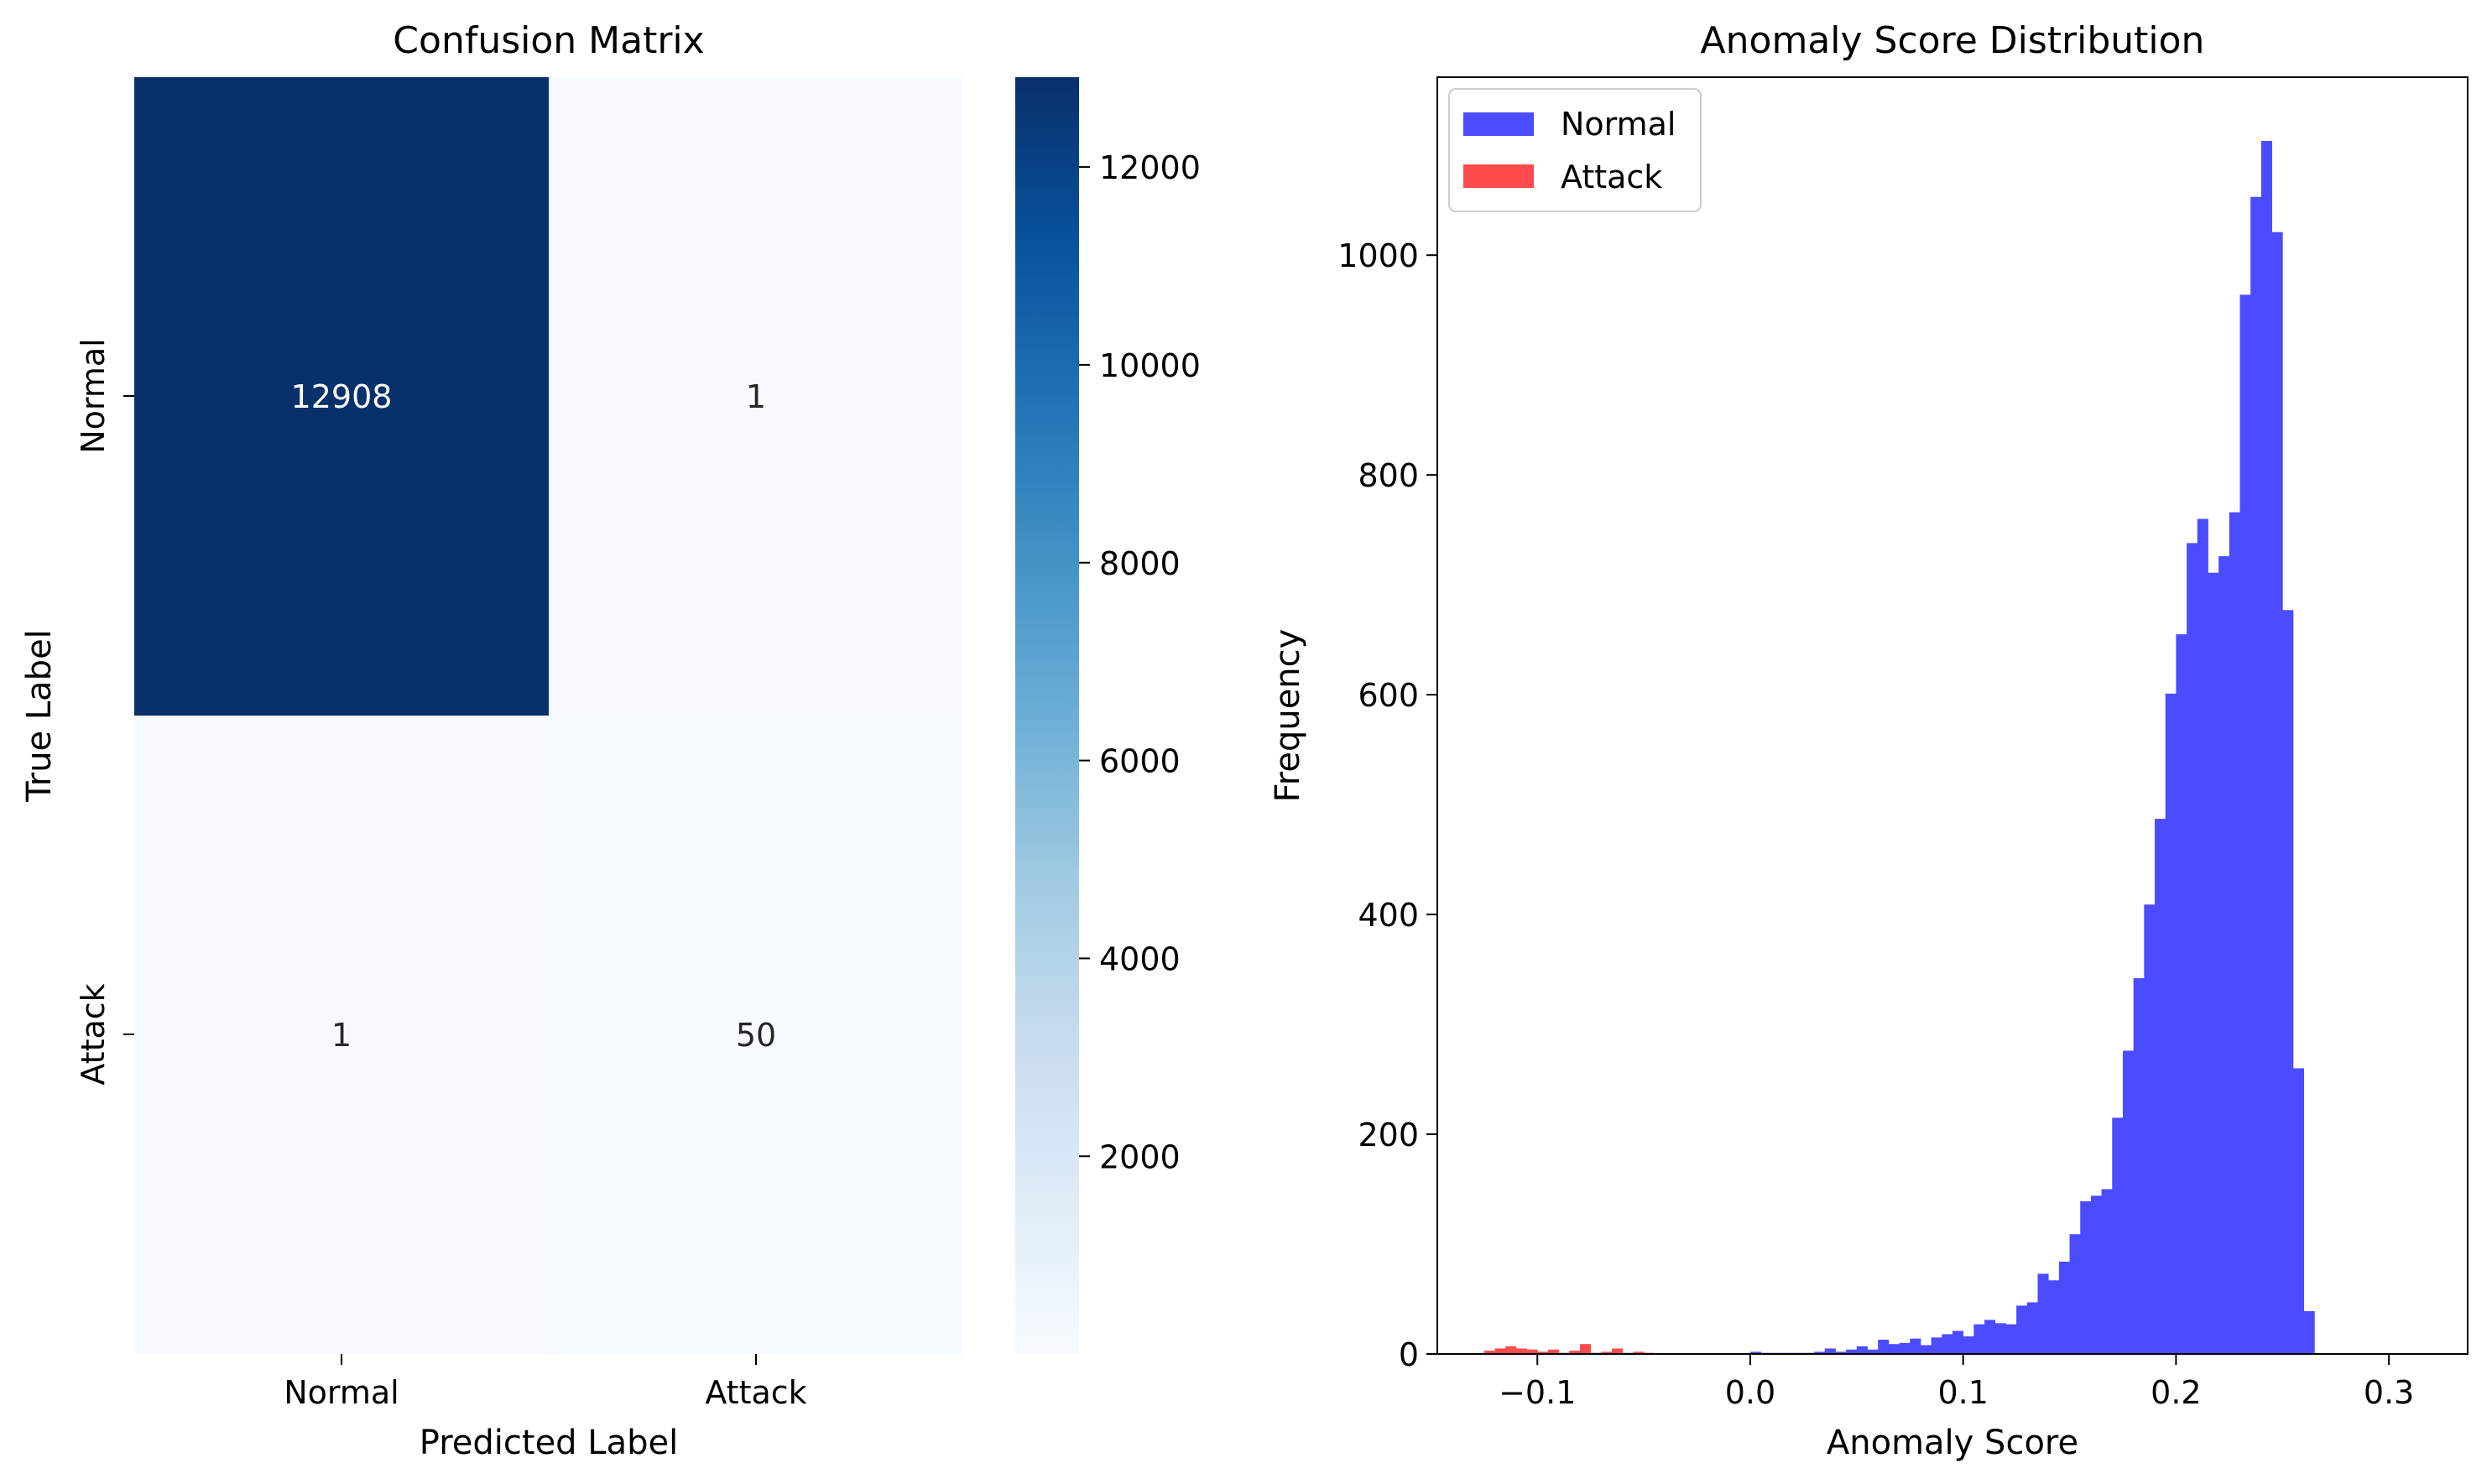 The width and height of the screenshot is (2492, 1484). Describe the element at coordinates (548, 40) in the screenshot. I see `confusion-matrix-title: Confusion Matrix` at that location.